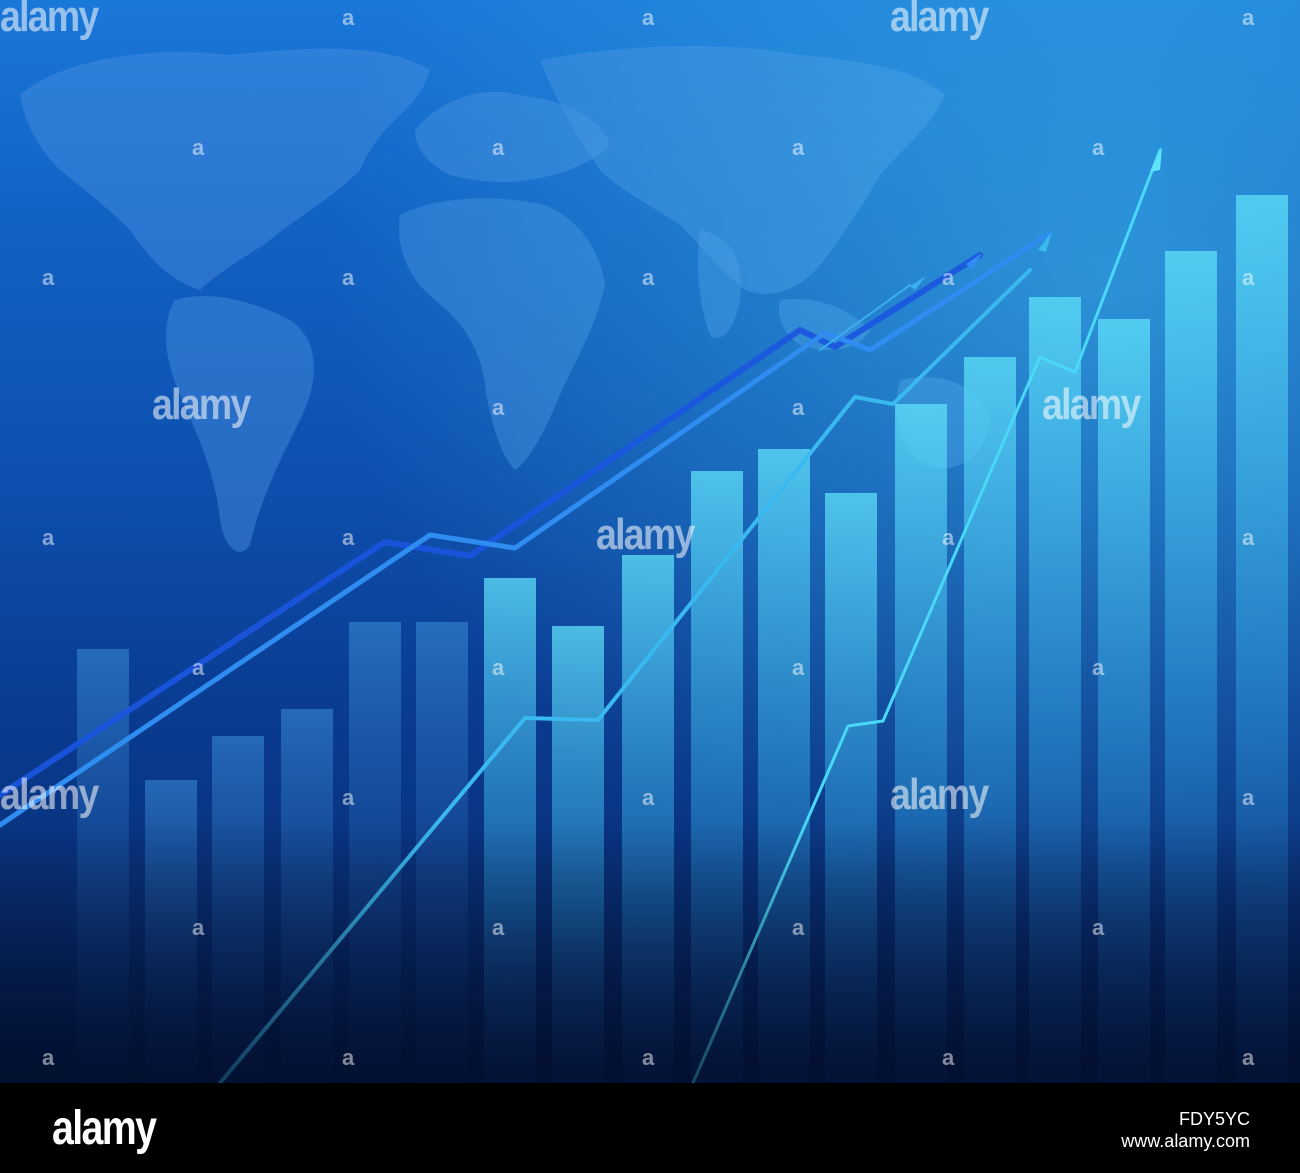 The image size is (1300, 1173). What do you see at coordinates (650, 1128) in the screenshot?
I see `footer-bar: alamy FDY5YC www.alamy.com` at bounding box center [650, 1128].